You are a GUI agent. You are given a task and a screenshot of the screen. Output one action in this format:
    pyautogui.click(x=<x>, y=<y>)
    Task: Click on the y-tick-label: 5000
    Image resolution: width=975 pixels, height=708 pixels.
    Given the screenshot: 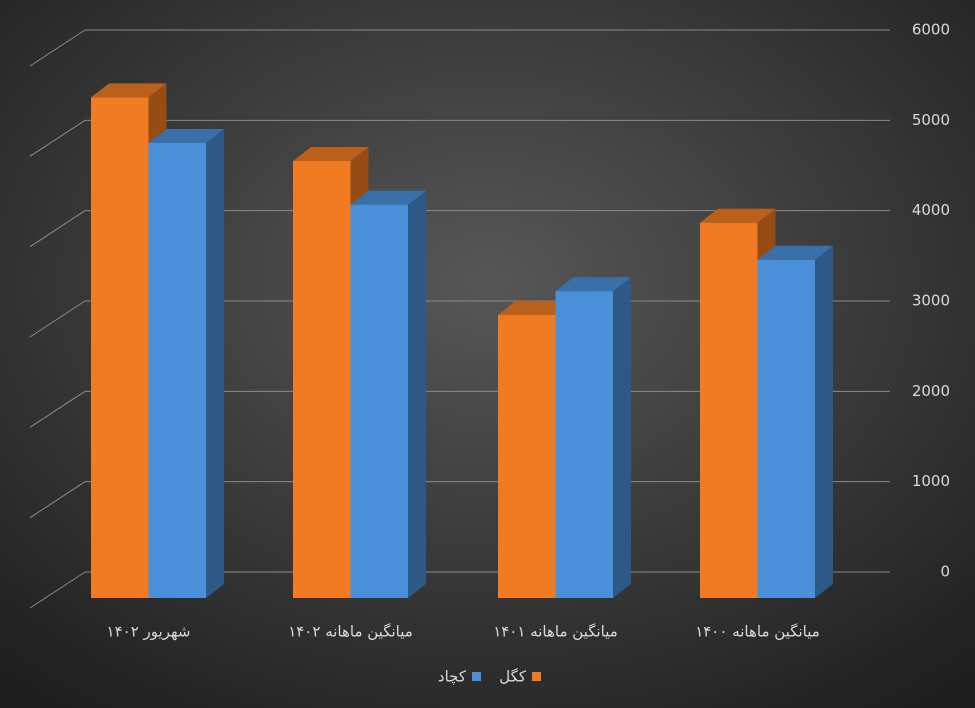 What is the action you would take?
    pyautogui.click(x=931, y=120)
    